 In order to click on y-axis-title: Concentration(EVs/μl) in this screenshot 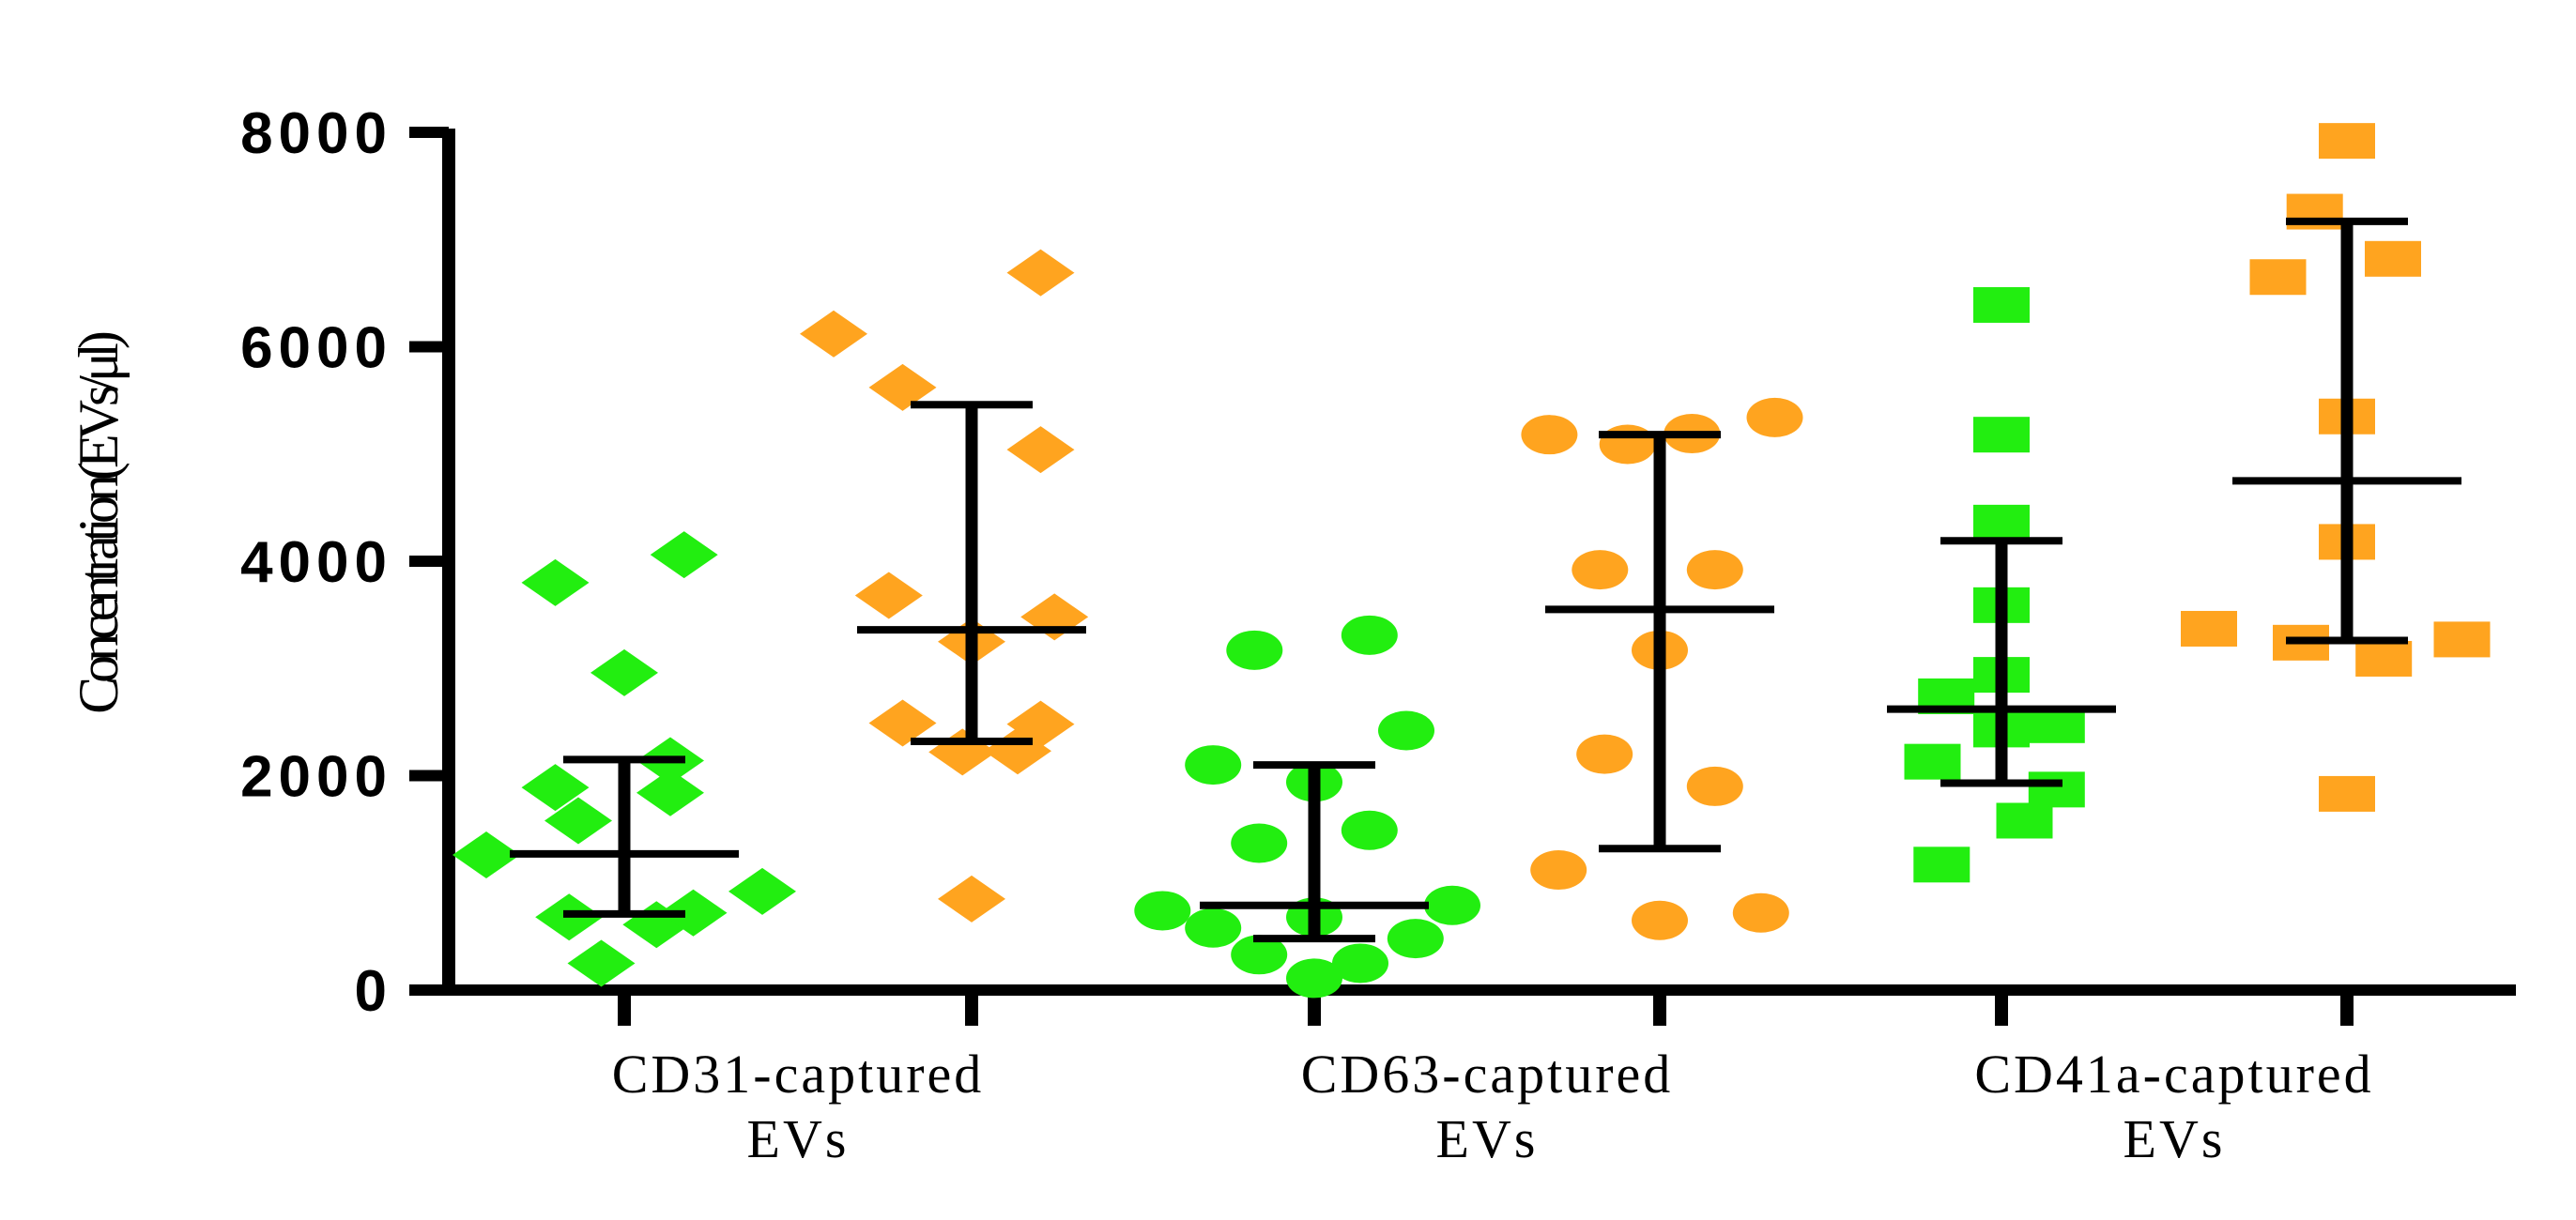, I will do `click(99, 523)`.